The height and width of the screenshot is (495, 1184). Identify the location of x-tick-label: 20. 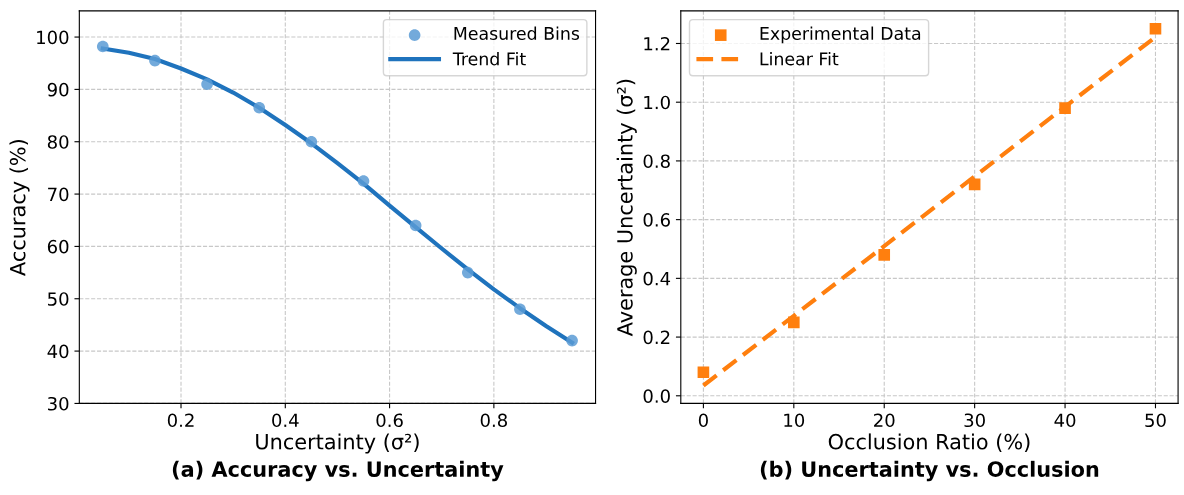
(884, 420).